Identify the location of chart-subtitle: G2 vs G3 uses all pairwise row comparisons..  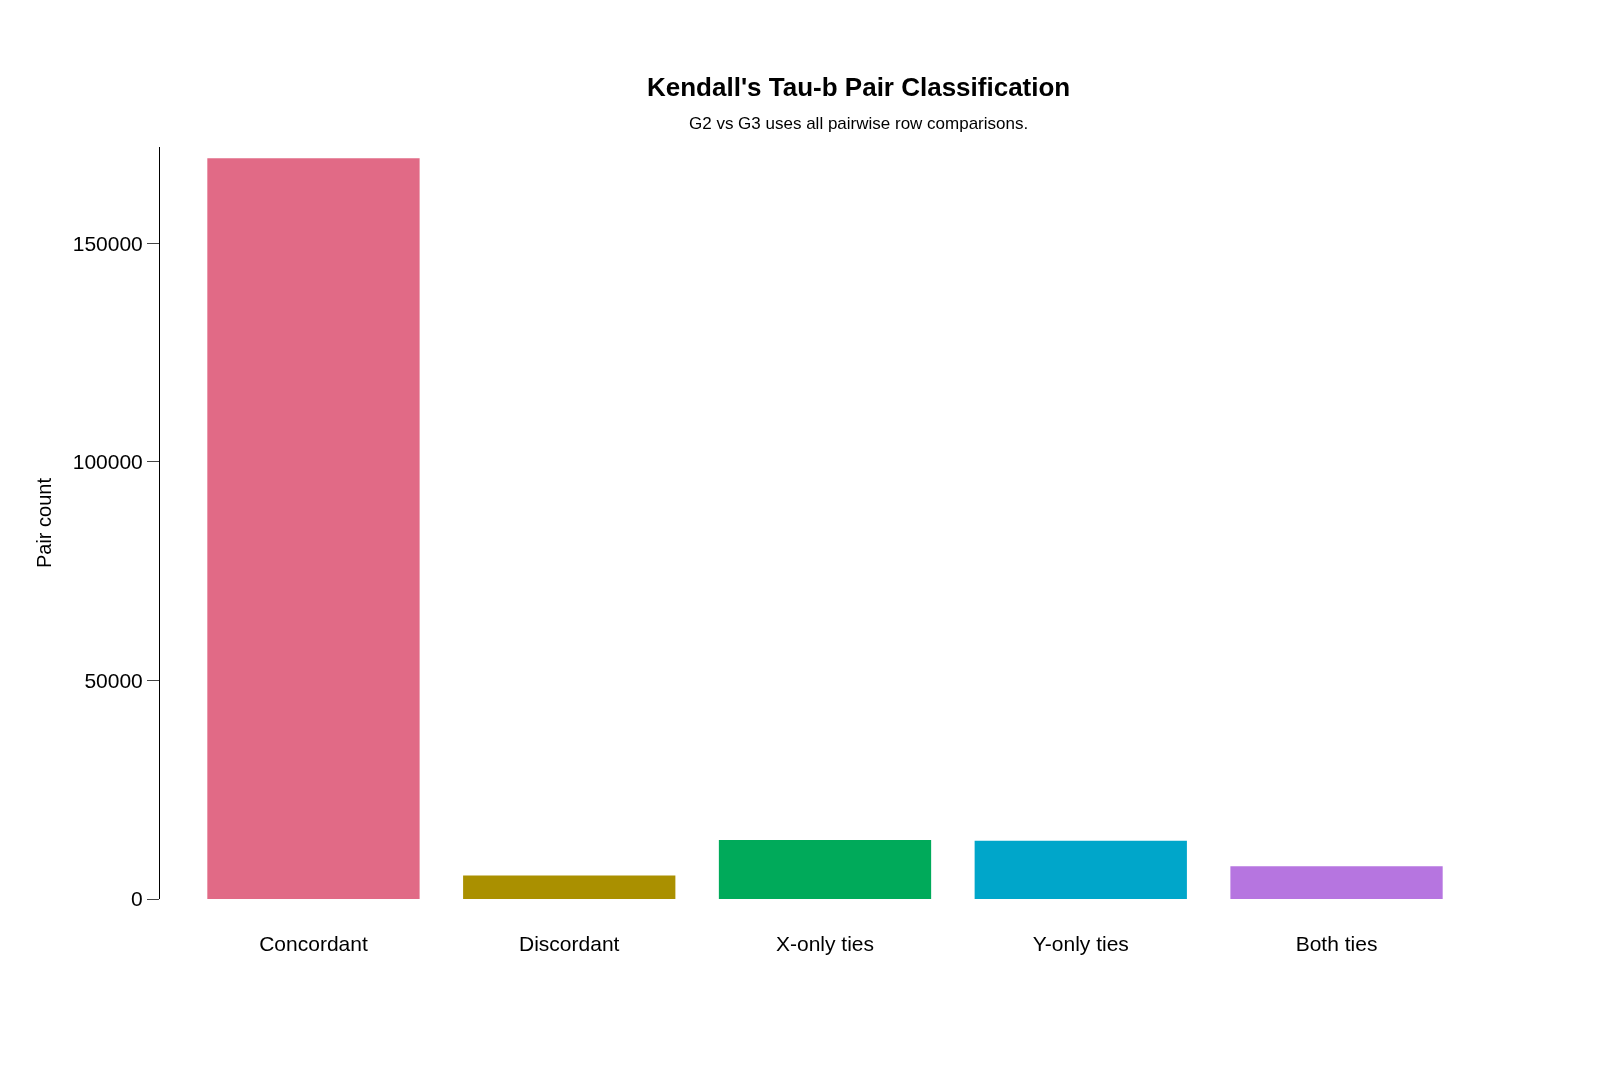
(859, 123).